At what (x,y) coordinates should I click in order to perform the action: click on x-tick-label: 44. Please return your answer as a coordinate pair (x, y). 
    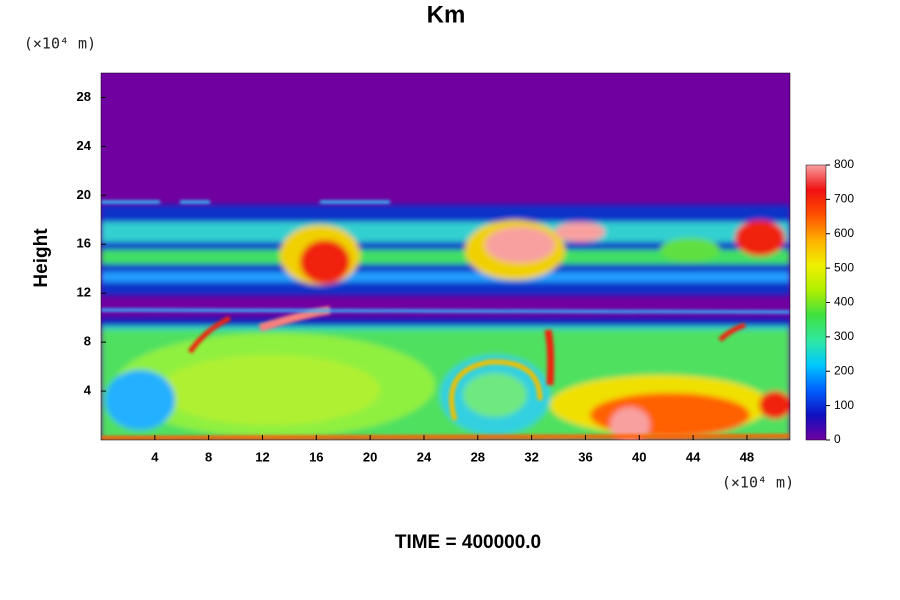
    Looking at the image, I should click on (693, 456).